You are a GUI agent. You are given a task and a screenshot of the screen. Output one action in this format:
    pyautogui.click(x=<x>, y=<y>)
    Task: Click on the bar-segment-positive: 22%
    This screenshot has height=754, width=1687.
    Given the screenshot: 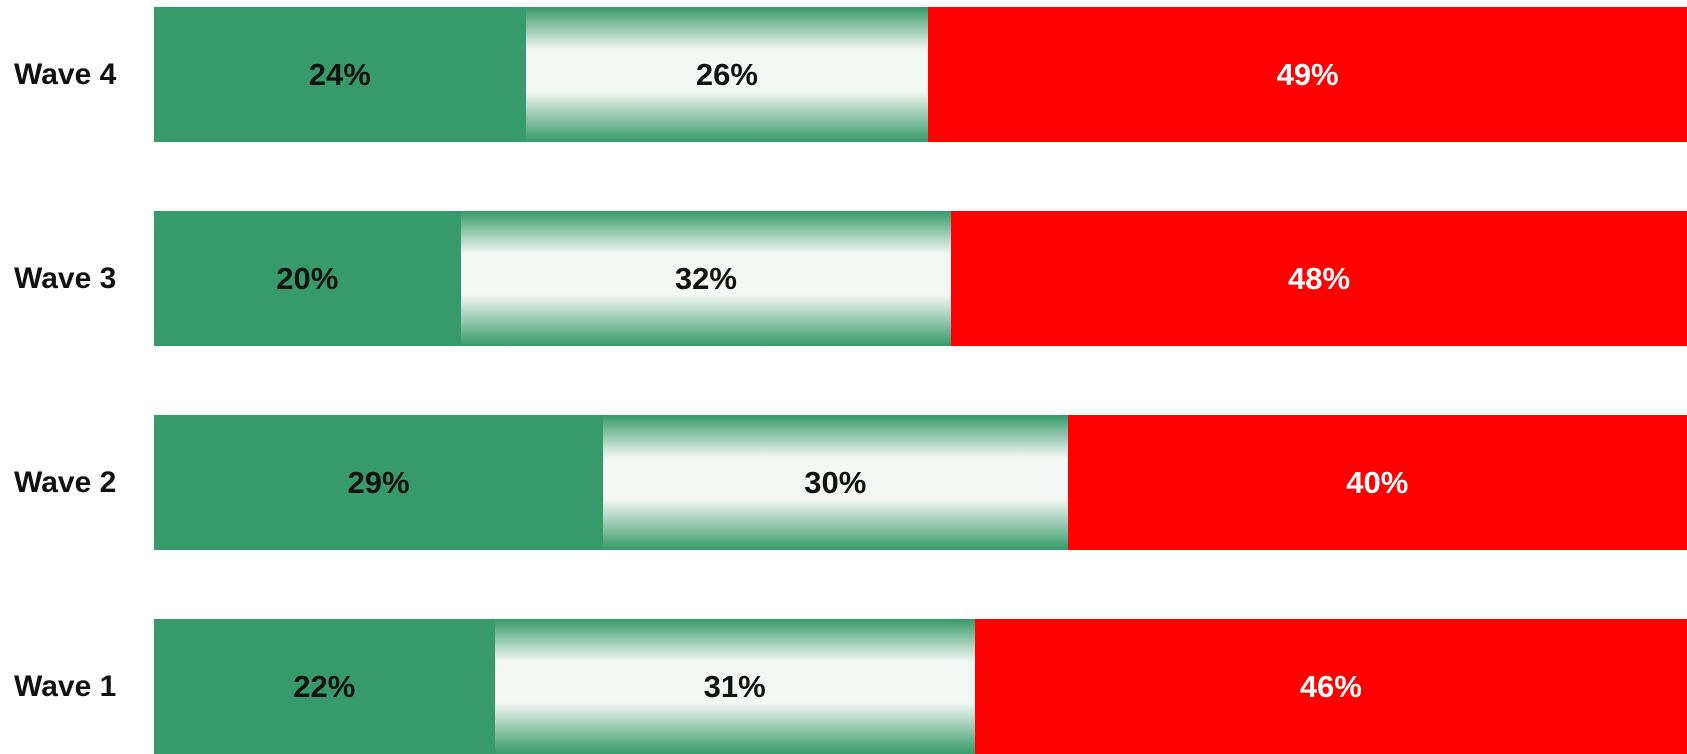 What is the action you would take?
    pyautogui.click(x=324, y=686)
    